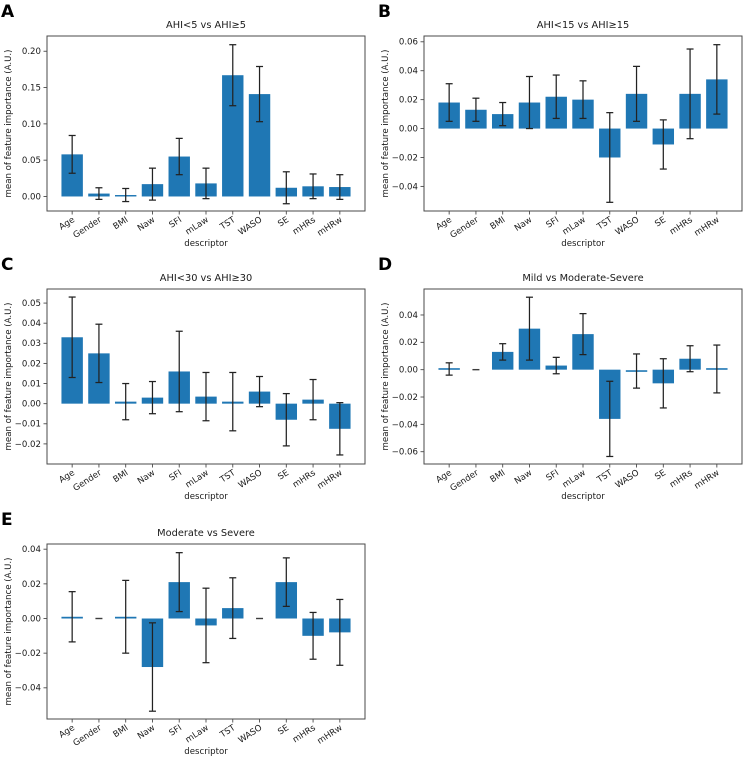  I want to click on panel-letter-a: A, so click(8, 12).